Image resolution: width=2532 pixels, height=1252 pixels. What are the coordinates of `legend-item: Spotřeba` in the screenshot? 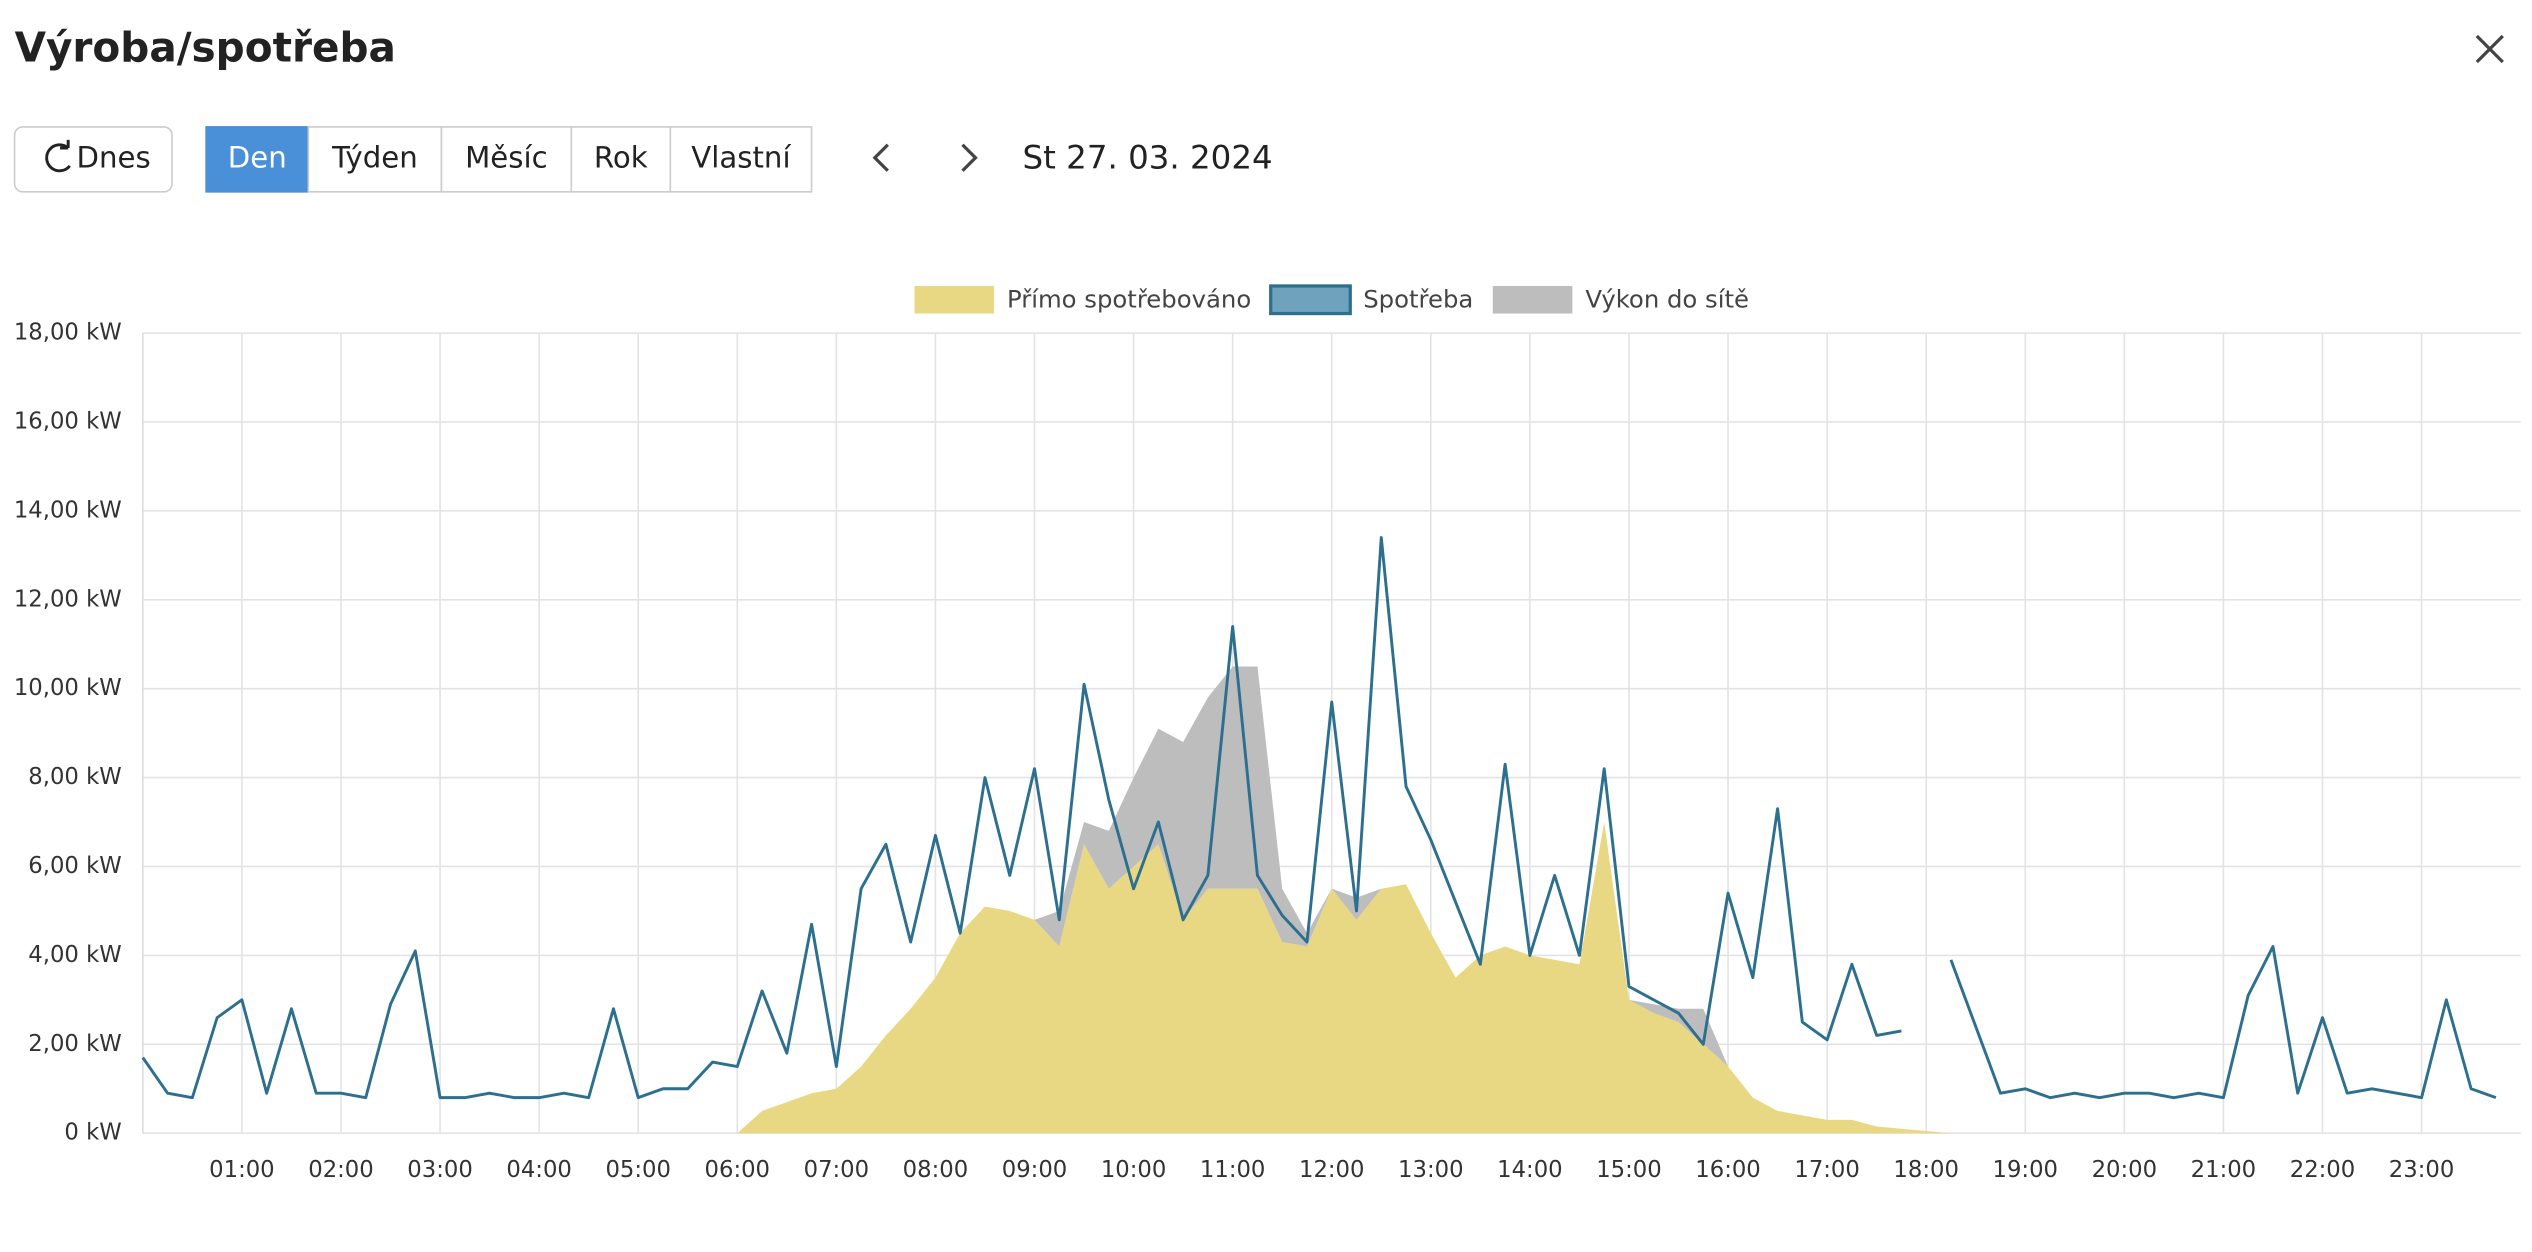 It's located at (1371, 300).